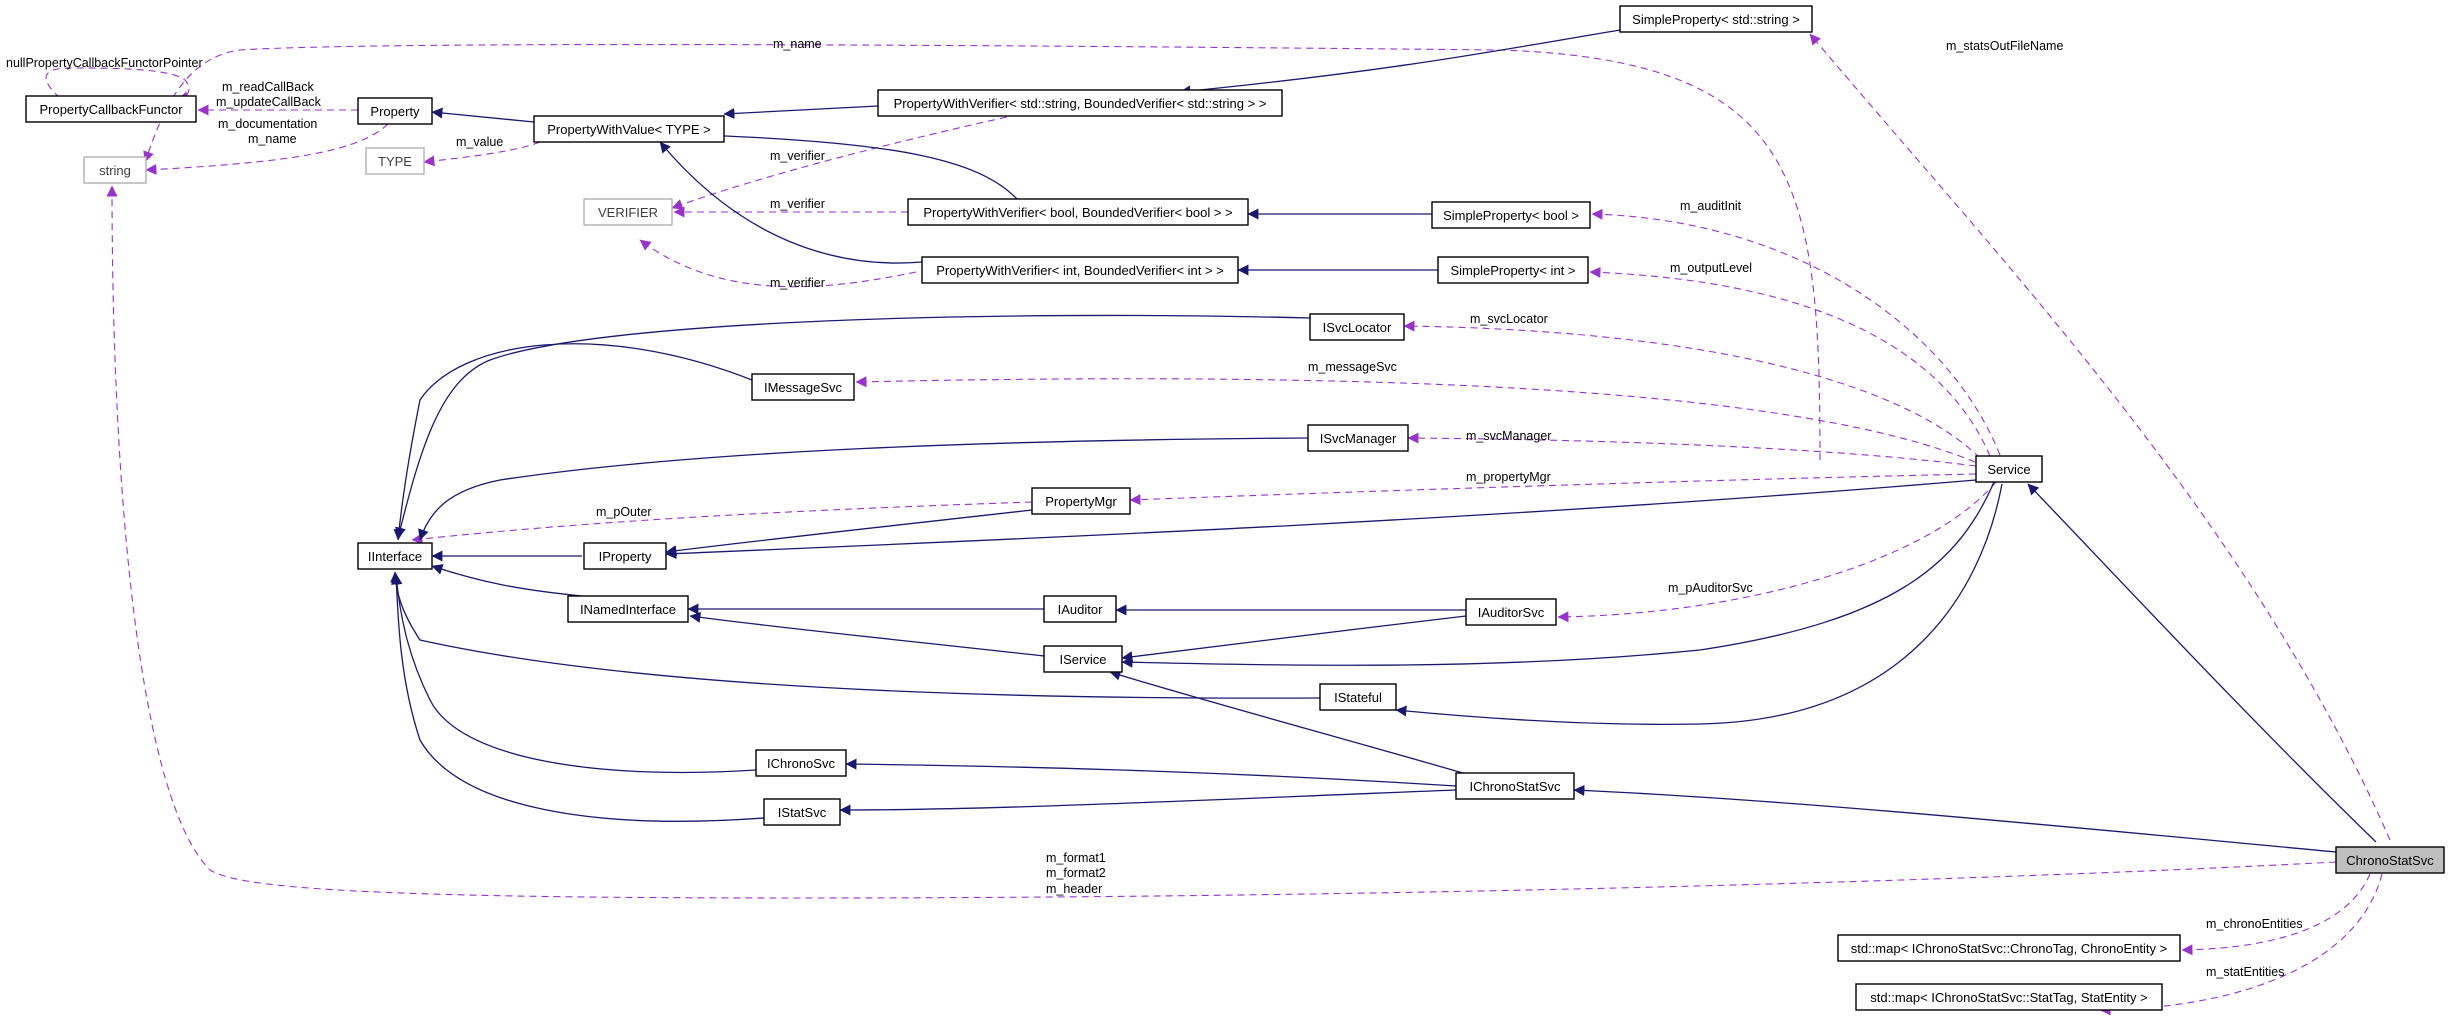 This screenshot has height=1022, width=2452. I want to click on label-m-updatecallback: m_updateCallBack, so click(269, 102).